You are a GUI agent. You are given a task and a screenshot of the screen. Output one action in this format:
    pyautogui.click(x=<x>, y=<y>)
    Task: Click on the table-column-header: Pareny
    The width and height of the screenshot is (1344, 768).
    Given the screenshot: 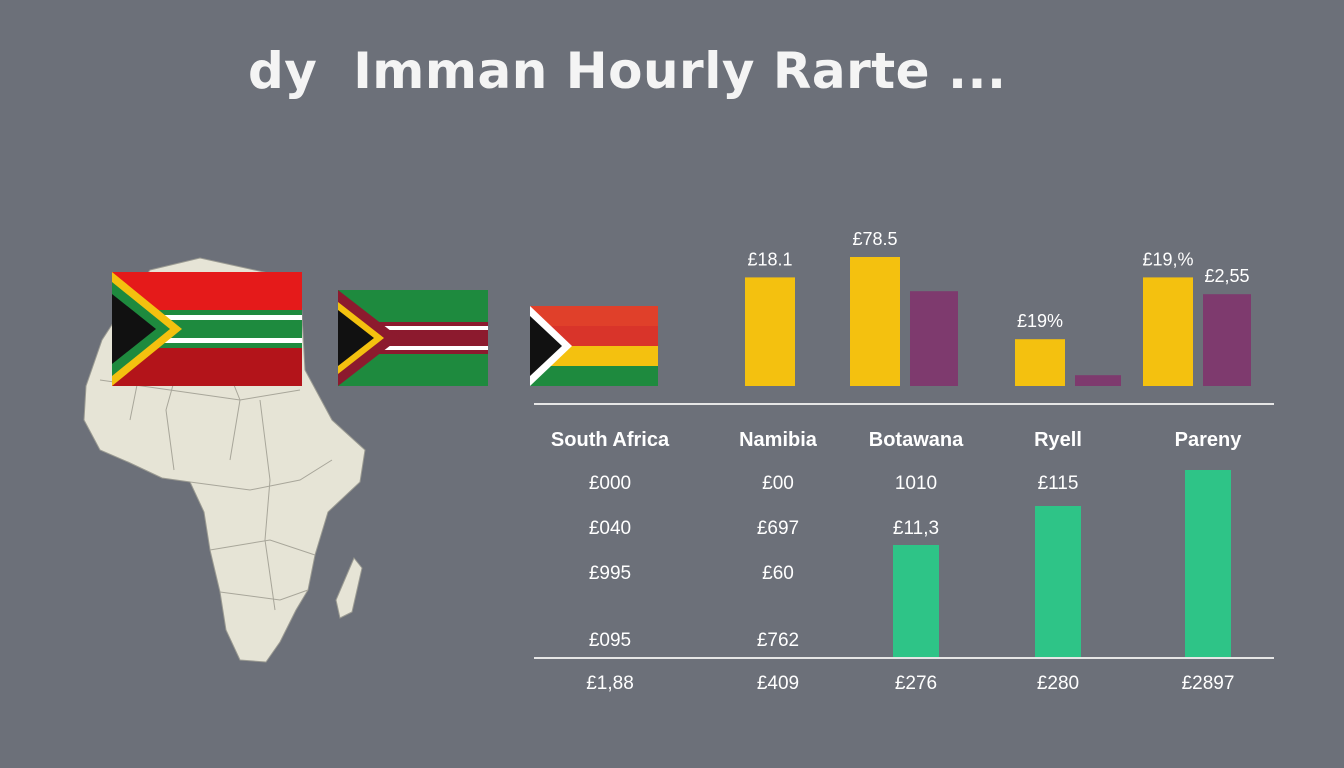 What is the action you would take?
    pyautogui.click(x=1209, y=440)
    